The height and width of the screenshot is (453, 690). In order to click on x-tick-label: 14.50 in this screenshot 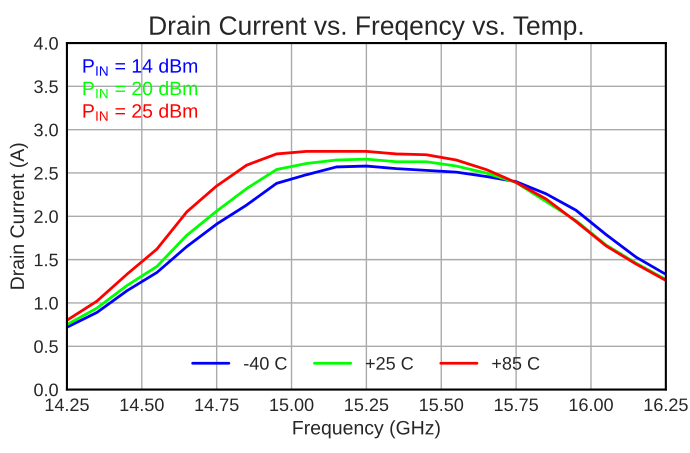, I will do `click(142, 405)`.